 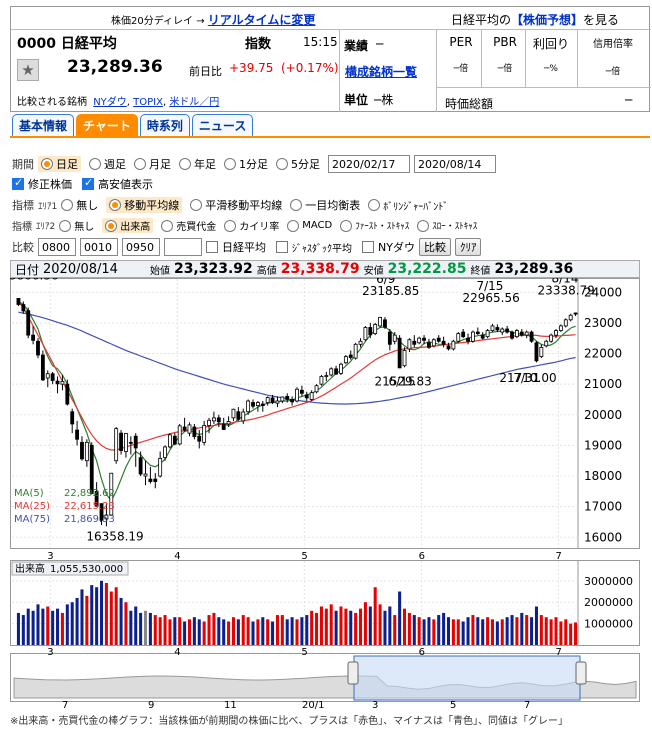 What do you see at coordinates (107, 125) in the screenshot?
I see `tab-chart: チャート` at bounding box center [107, 125].